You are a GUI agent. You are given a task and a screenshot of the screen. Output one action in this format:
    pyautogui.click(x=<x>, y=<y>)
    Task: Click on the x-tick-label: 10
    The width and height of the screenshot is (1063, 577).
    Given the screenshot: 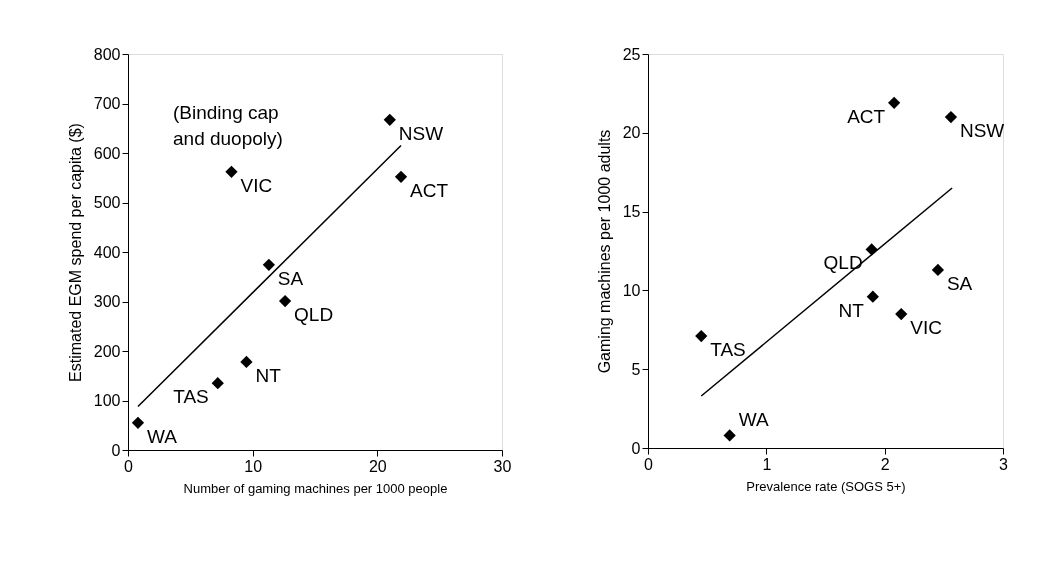 What is the action you would take?
    pyautogui.click(x=253, y=466)
    